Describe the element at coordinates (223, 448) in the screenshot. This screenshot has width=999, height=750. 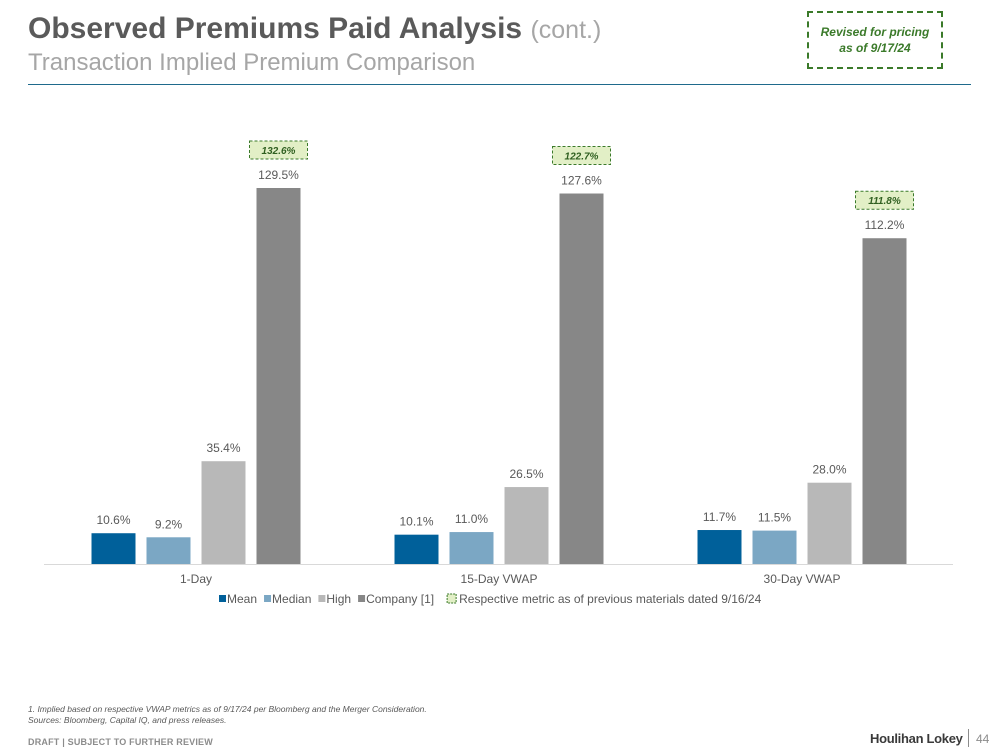
I see `data-label-high-1-day: 35.4%` at that location.